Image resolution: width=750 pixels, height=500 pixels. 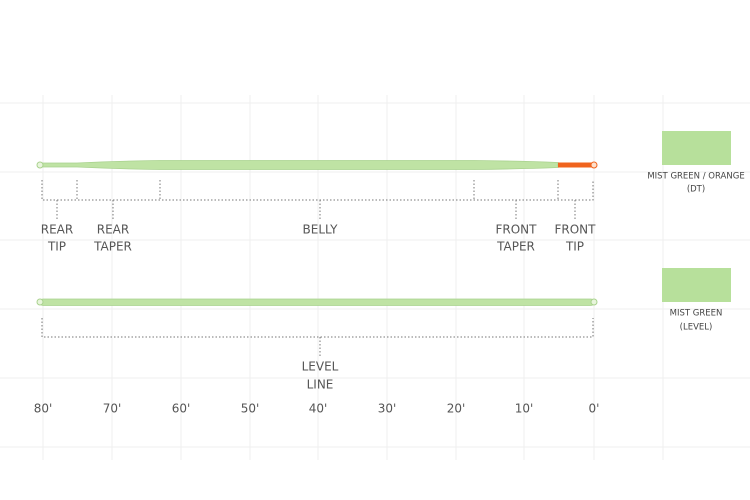 What do you see at coordinates (317, 165) in the screenshot?
I see `dt-line` at bounding box center [317, 165].